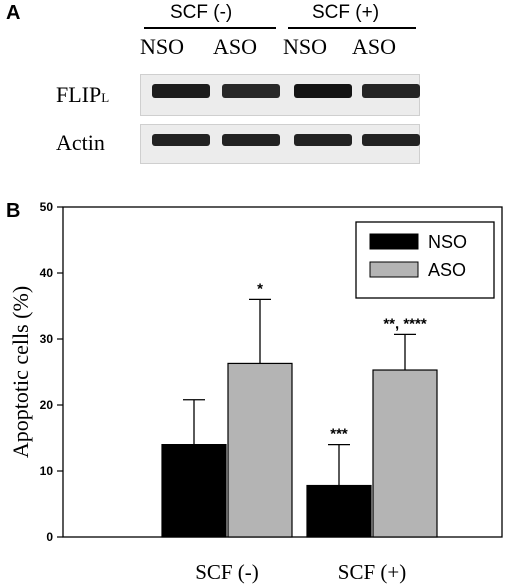  I want to click on flip-label-main: FLIP, so click(79, 94).